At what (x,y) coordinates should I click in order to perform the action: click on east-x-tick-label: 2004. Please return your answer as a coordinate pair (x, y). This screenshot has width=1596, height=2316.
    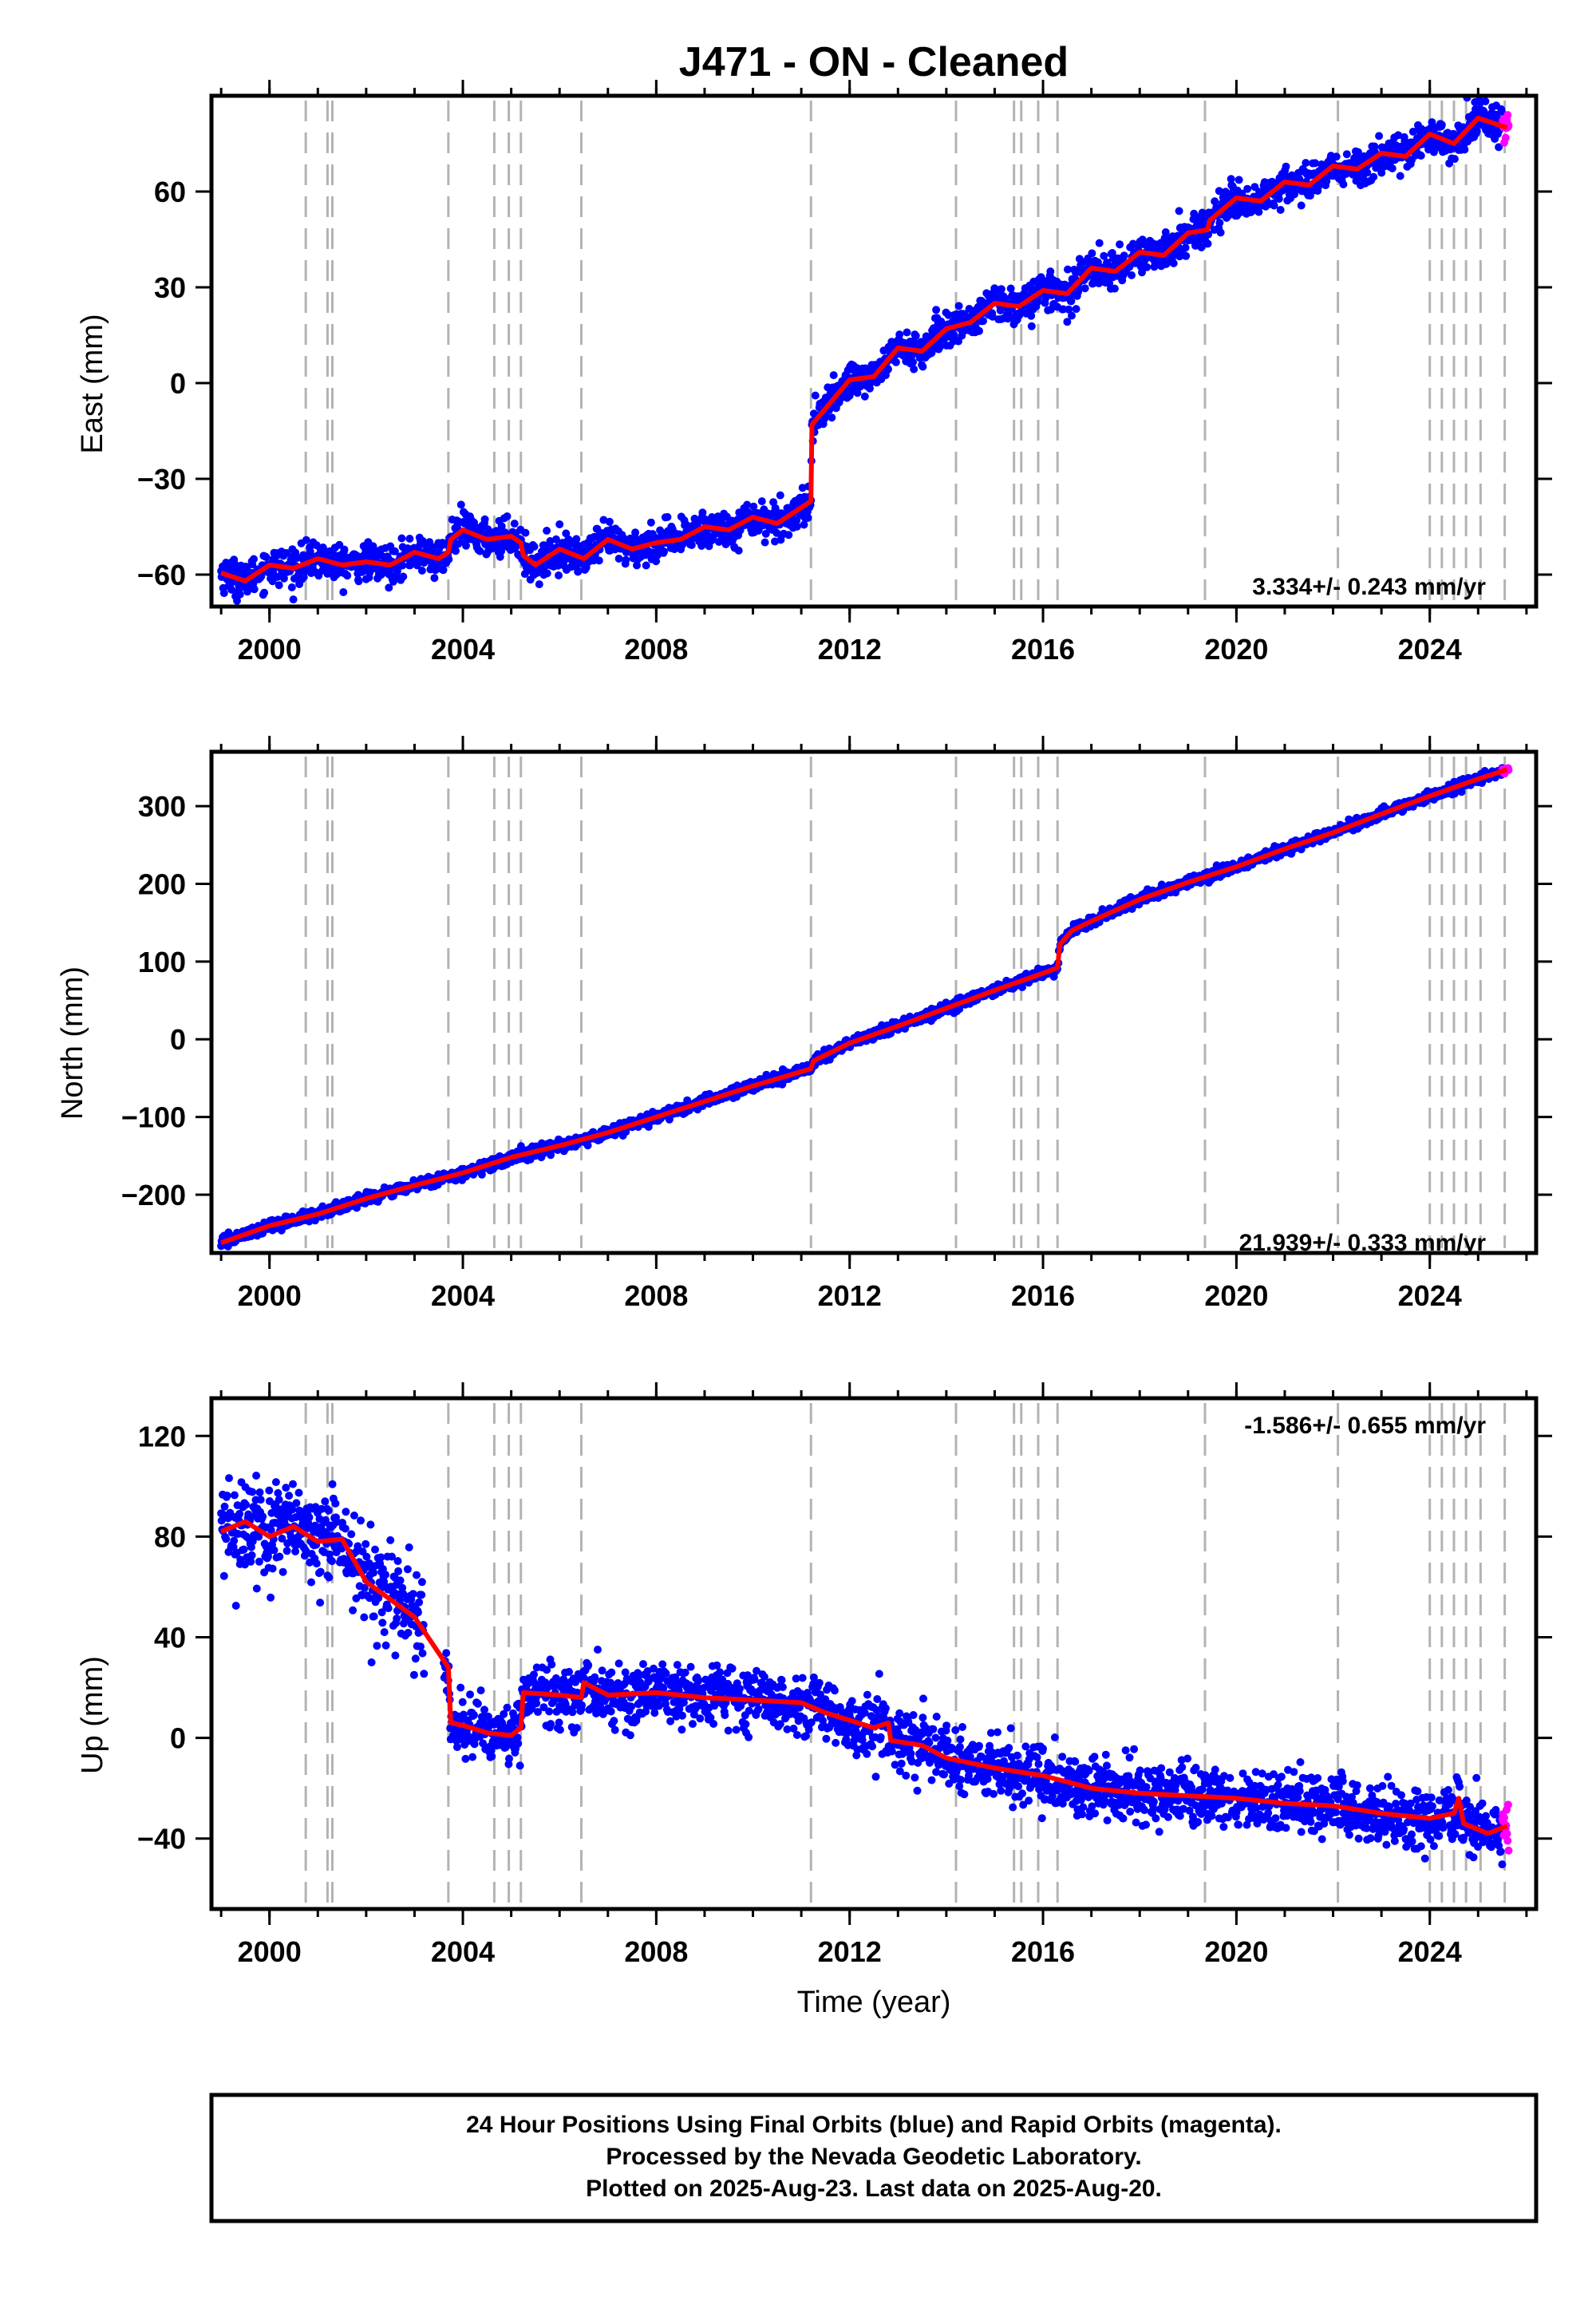
    Looking at the image, I should click on (463, 649).